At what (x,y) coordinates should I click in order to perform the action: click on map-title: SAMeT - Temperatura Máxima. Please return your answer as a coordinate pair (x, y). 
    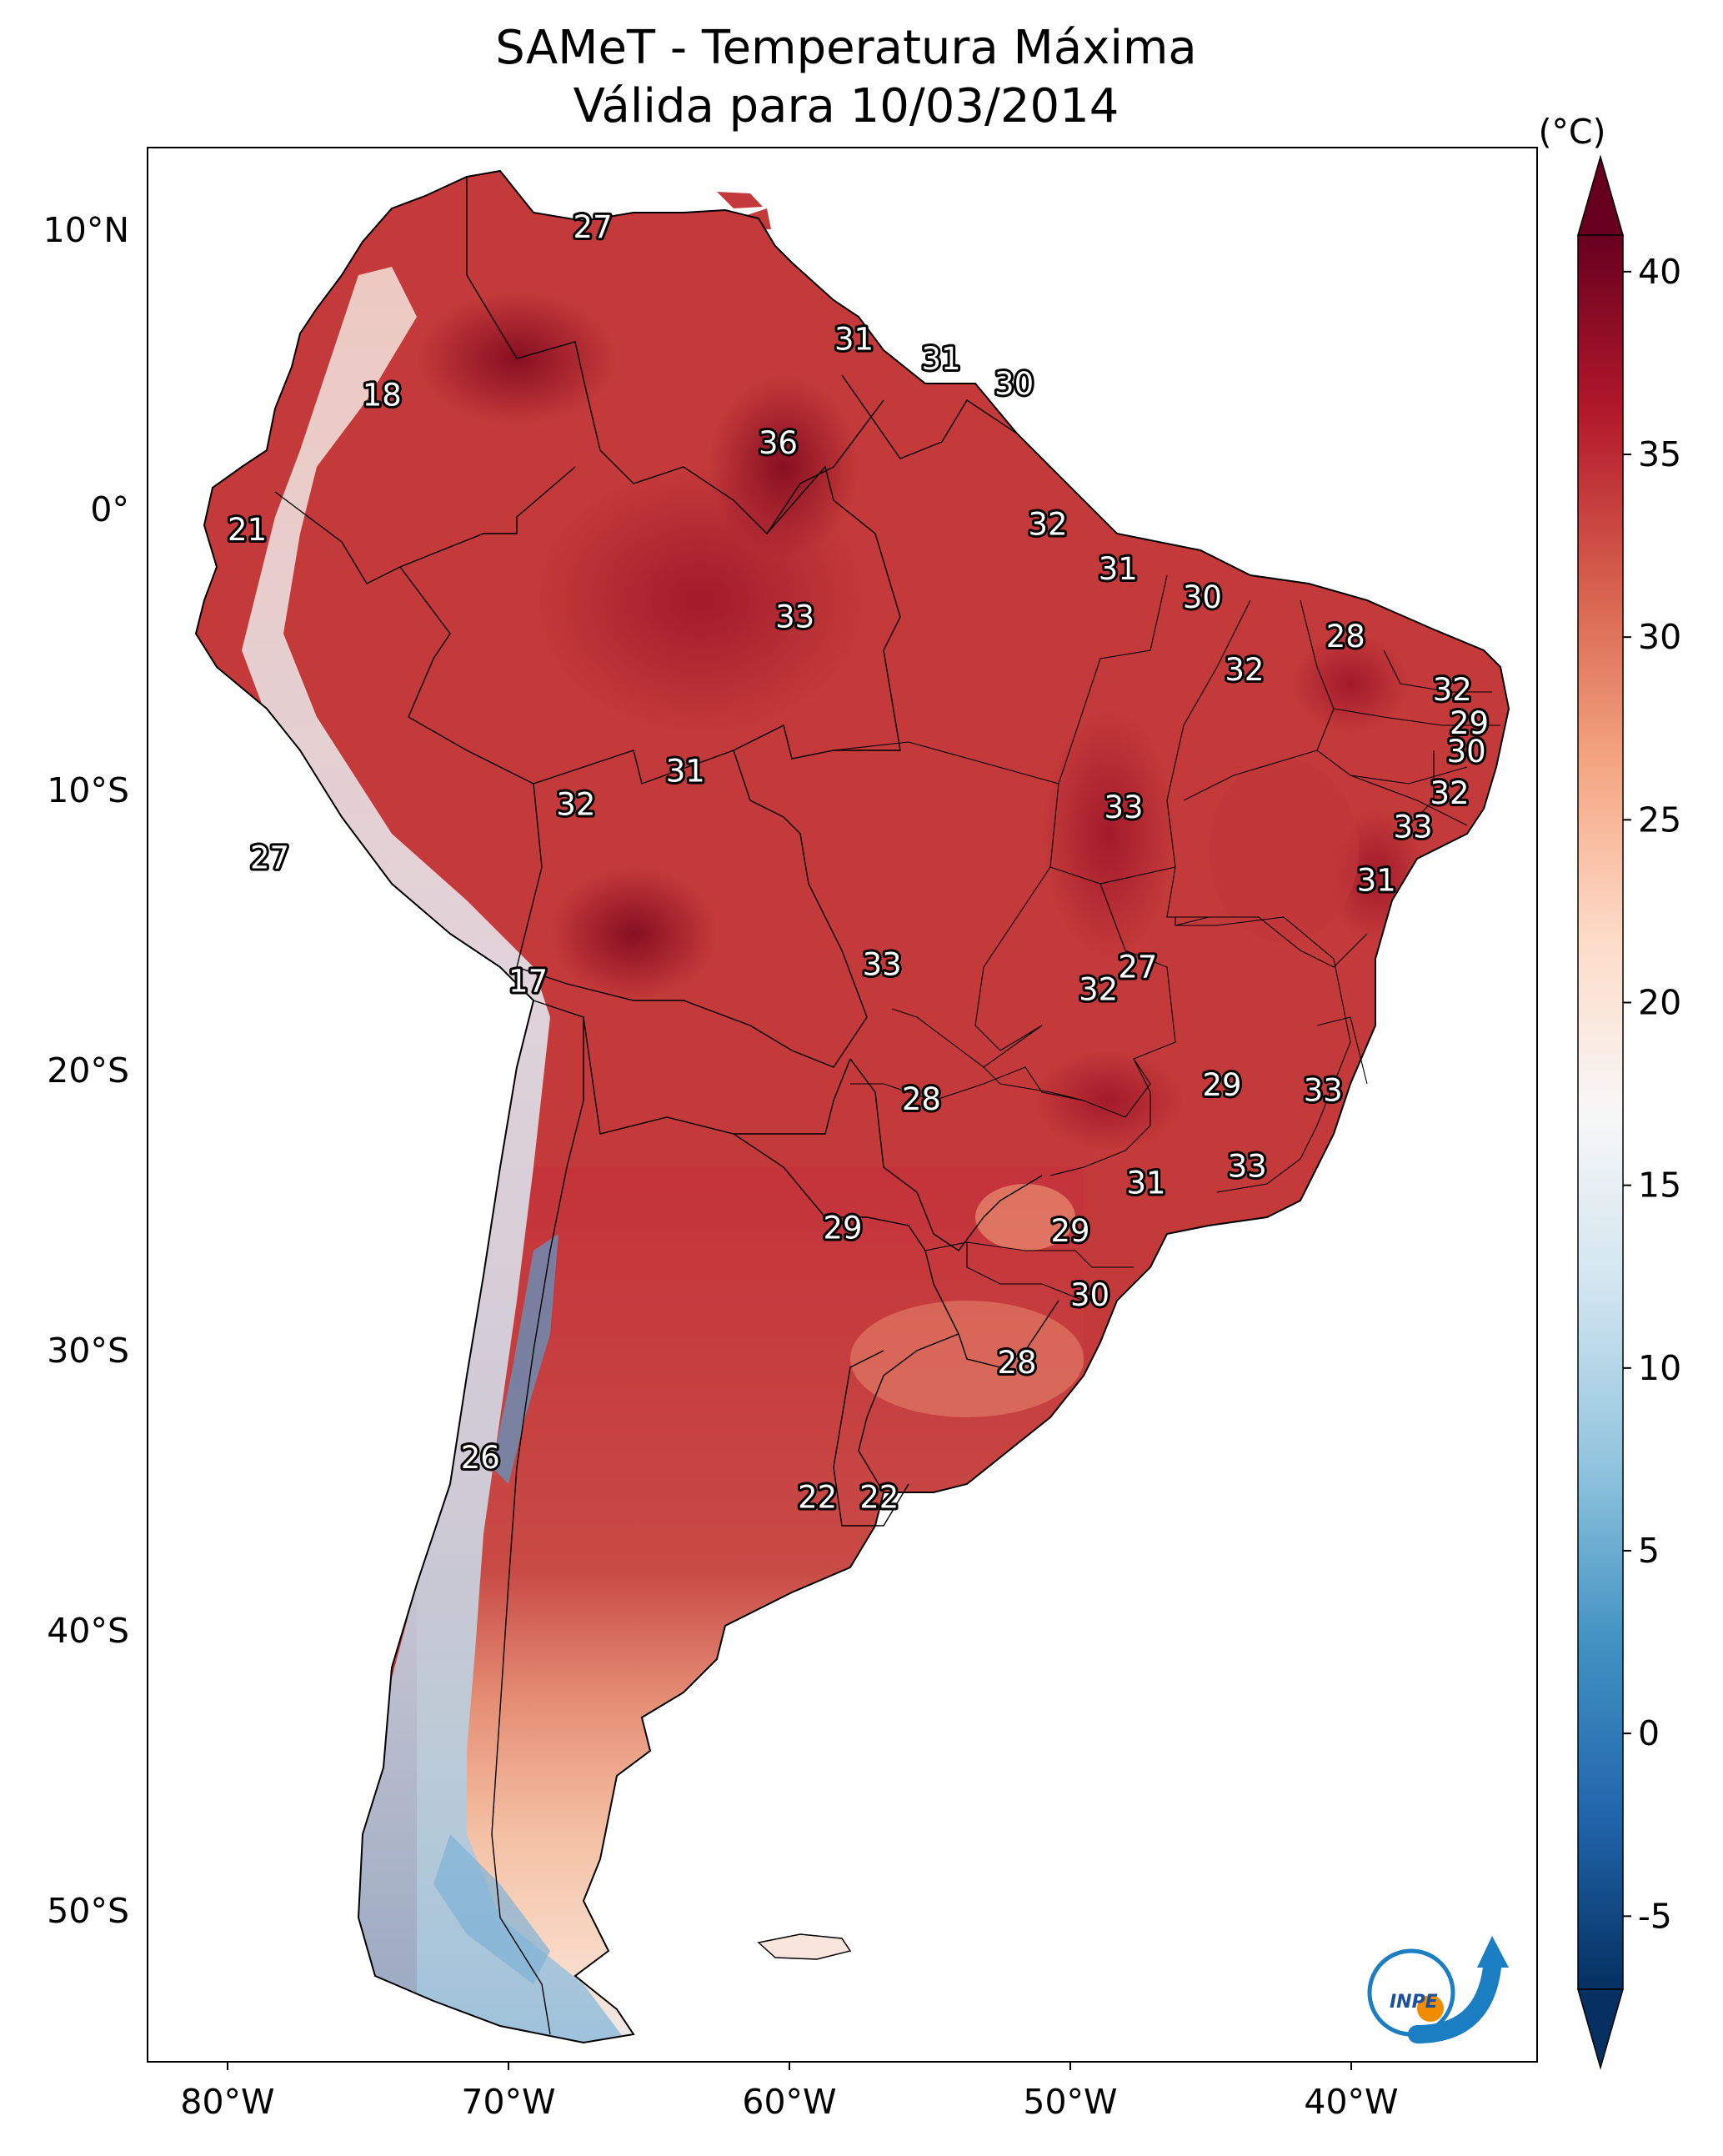
    Looking at the image, I should click on (846, 48).